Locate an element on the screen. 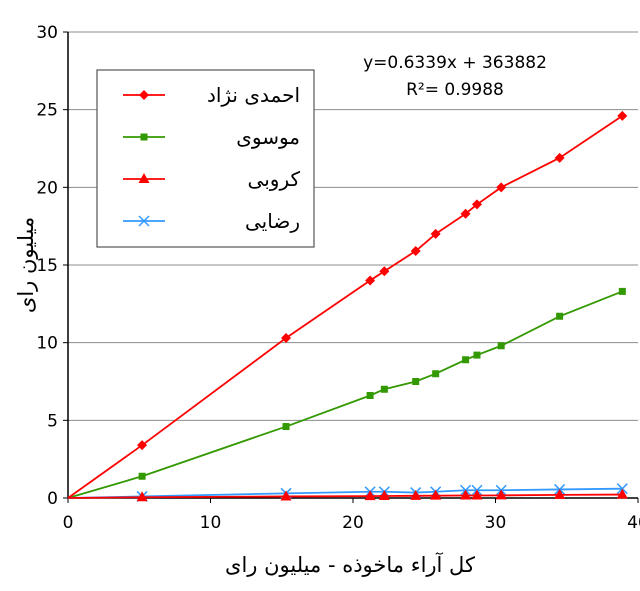  legend: احمدی نژاد موسوی کروبی رضایی is located at coordinates (205, 158).